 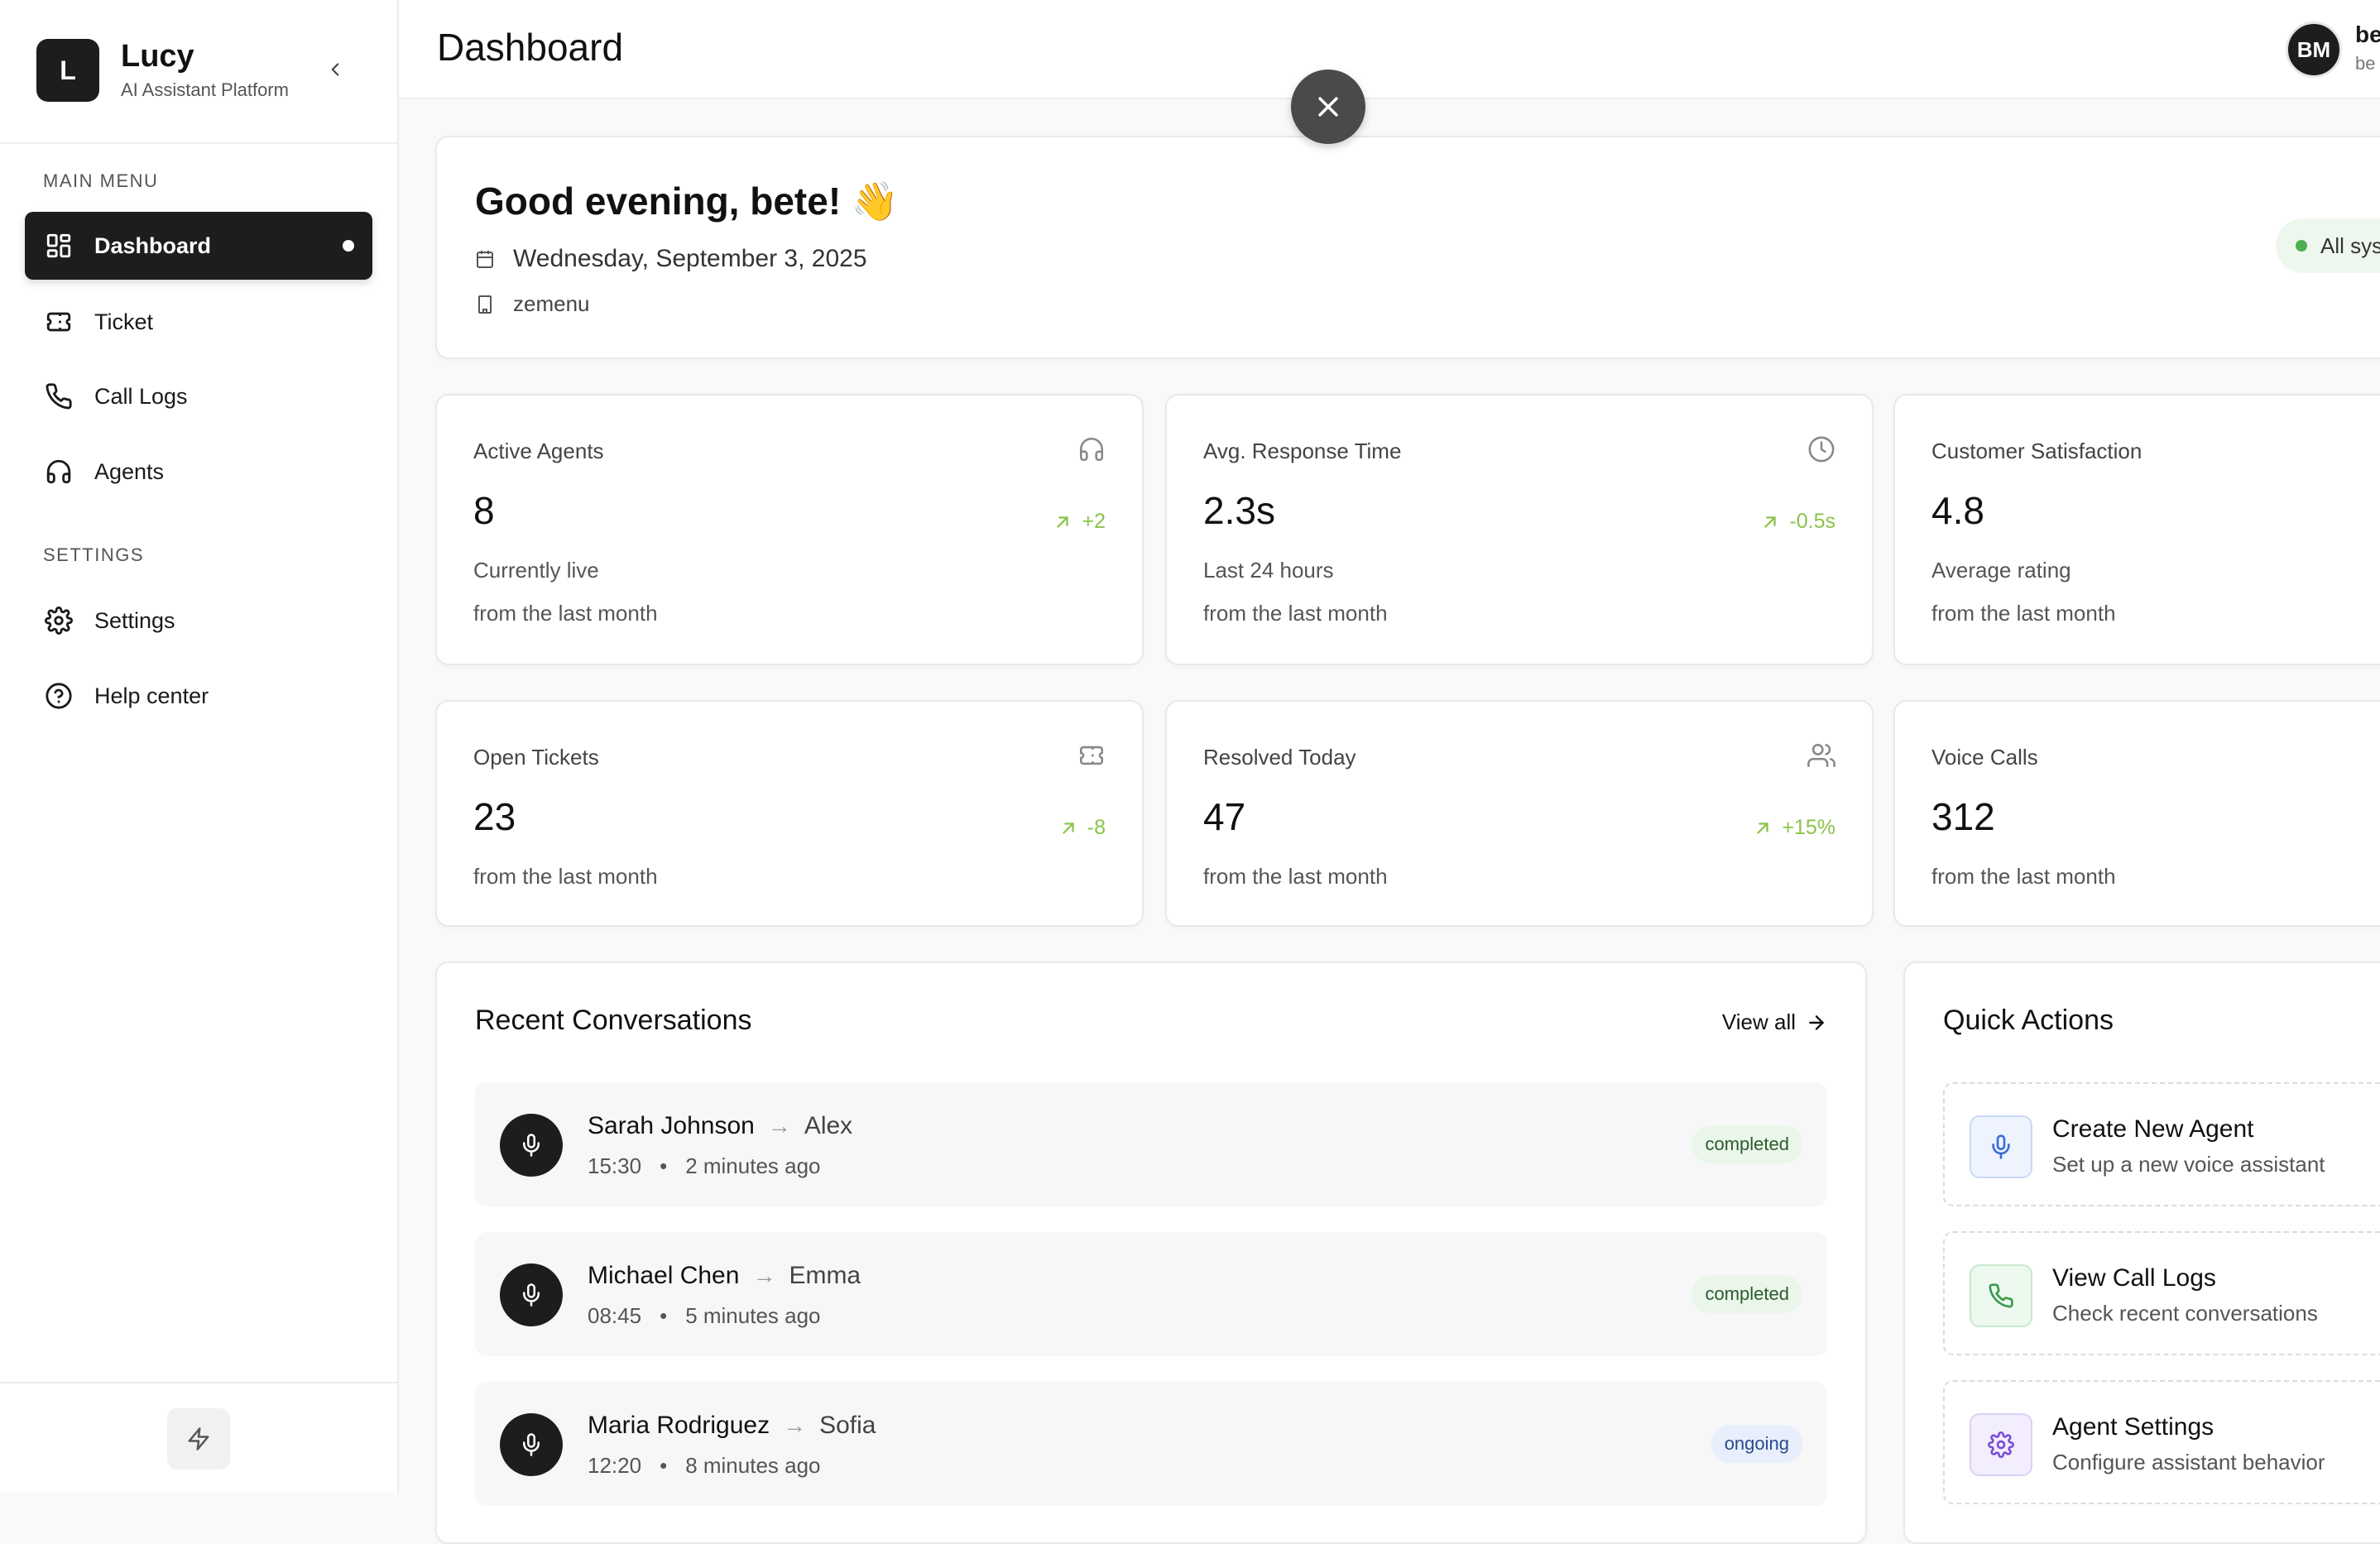 I want to click on sidebar-item-settings: Settings, so click(x=198, y=621).